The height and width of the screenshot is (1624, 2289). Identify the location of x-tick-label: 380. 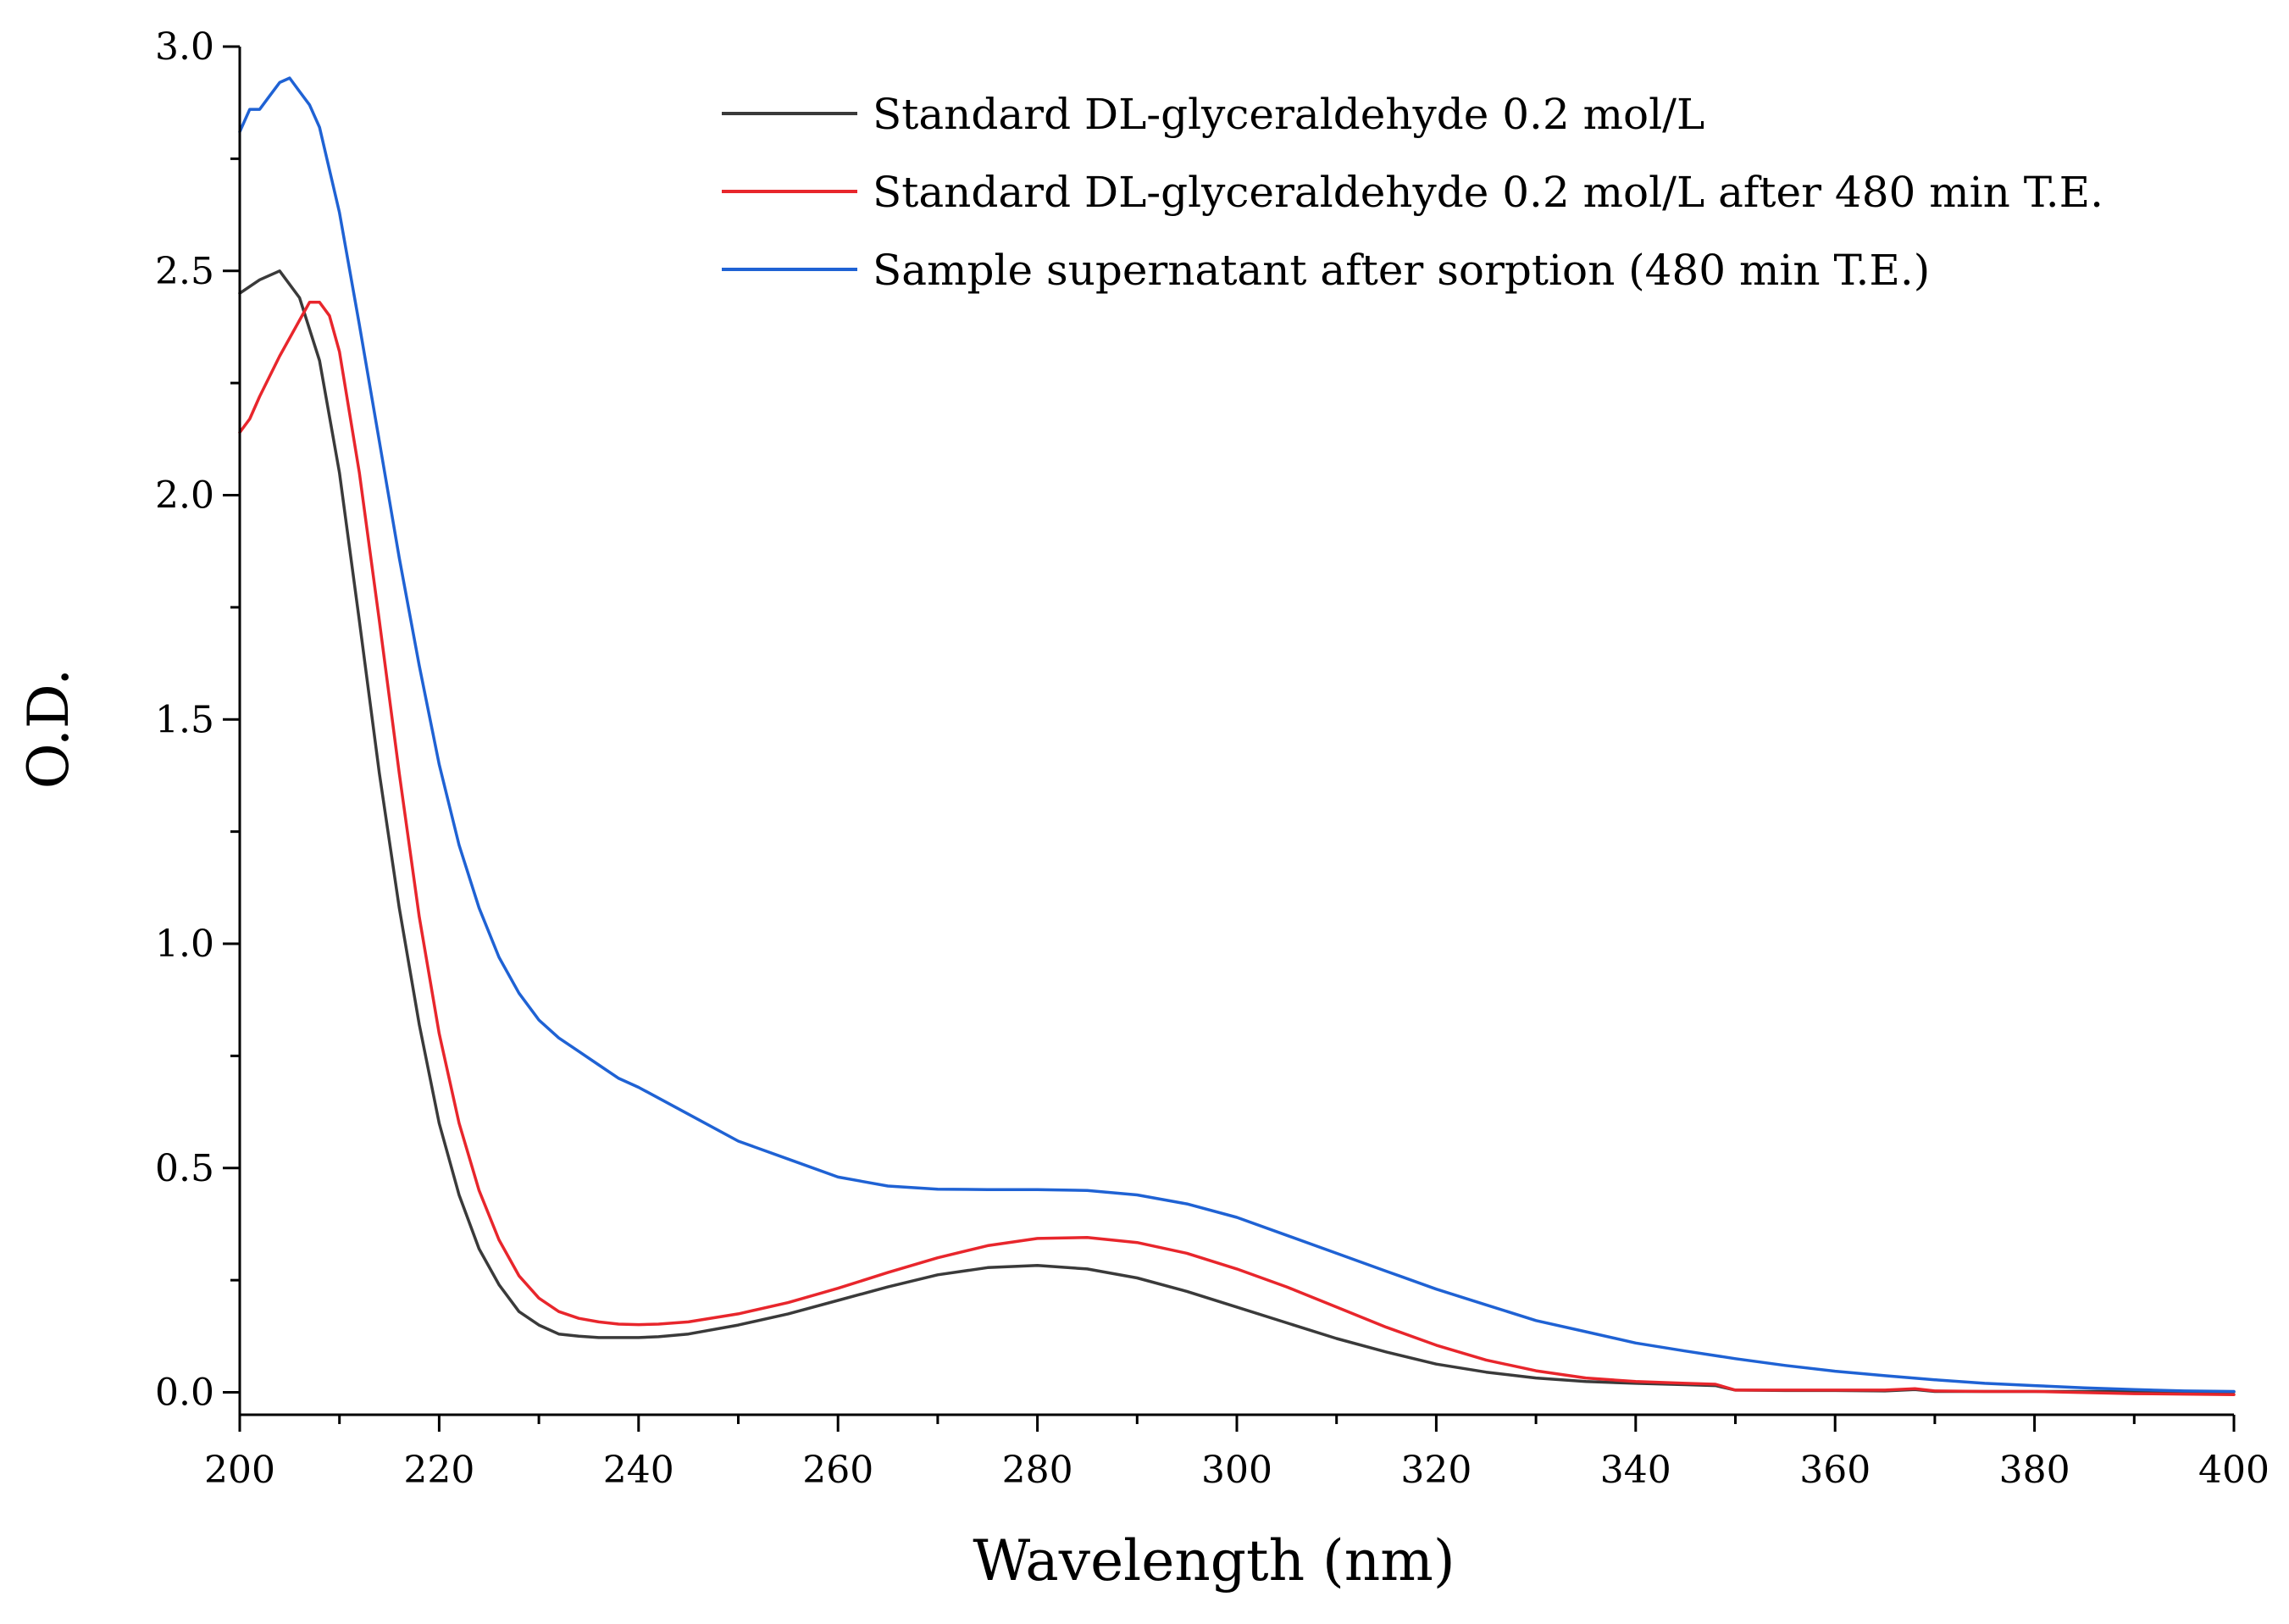
(2035, 1471).